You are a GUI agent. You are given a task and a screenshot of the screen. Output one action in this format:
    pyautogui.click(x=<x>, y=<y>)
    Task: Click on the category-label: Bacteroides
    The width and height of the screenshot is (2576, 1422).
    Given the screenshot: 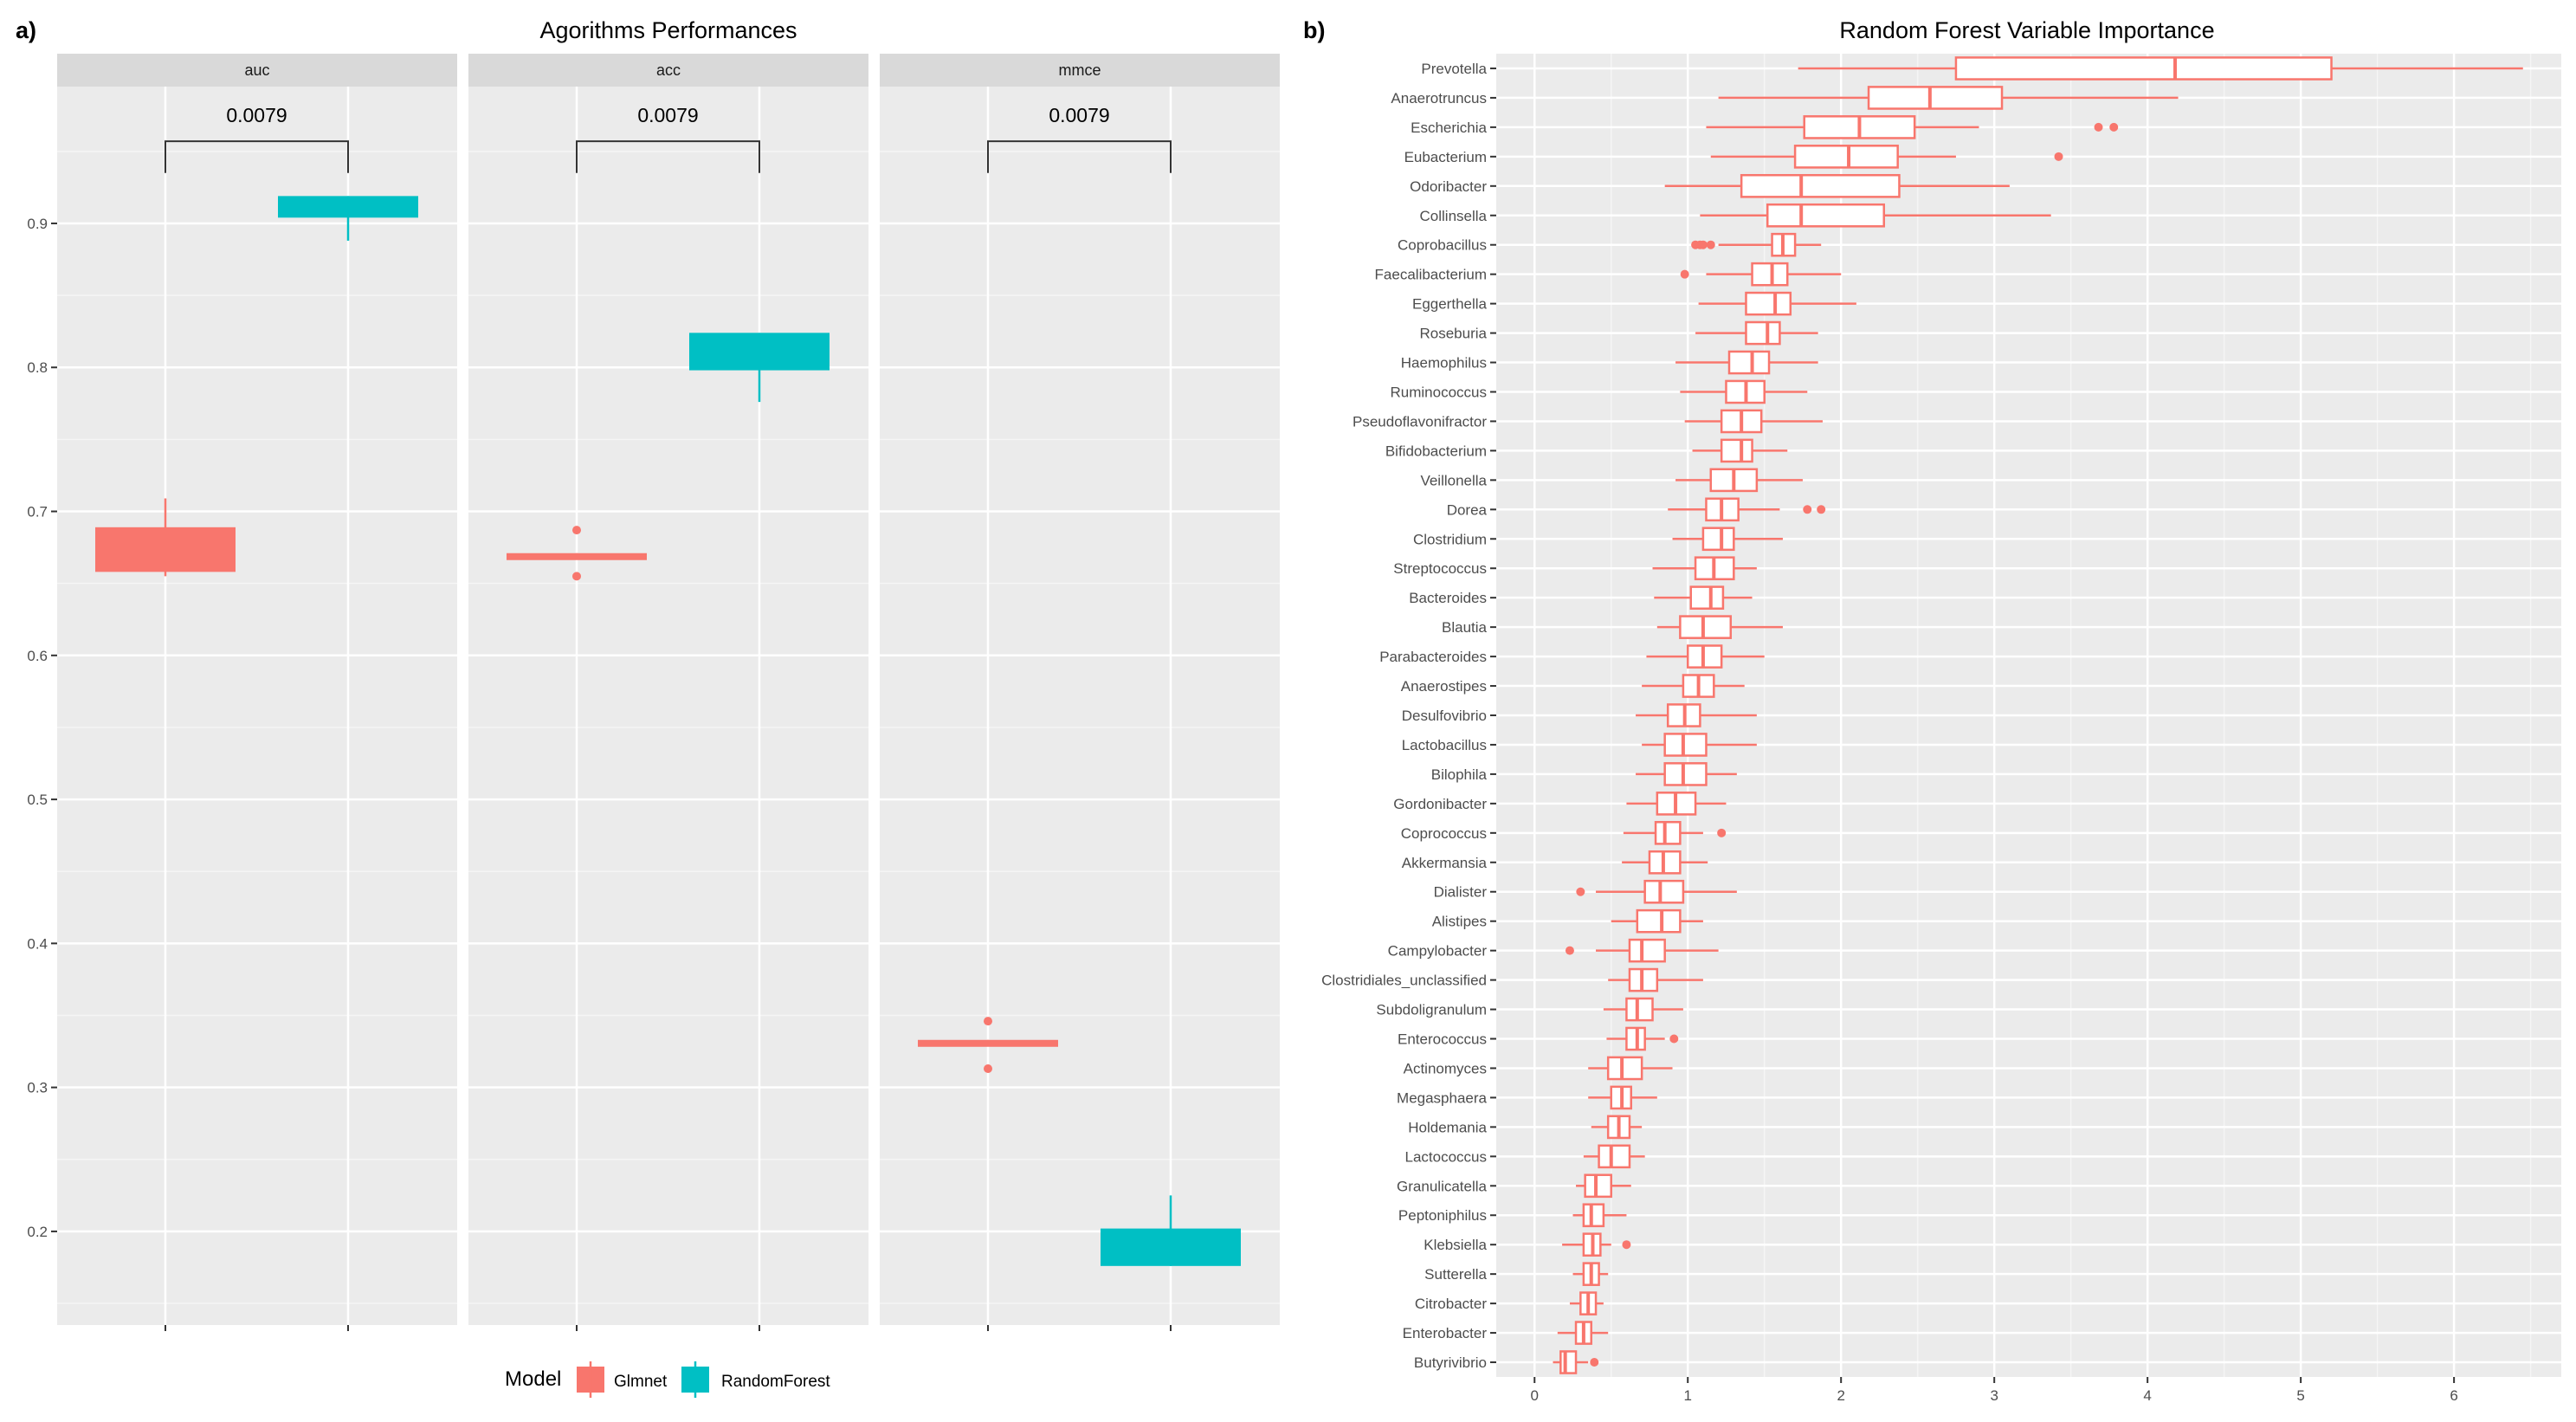 What is the action you would take?
    pyautogui.click(x=1448, y=598)
    